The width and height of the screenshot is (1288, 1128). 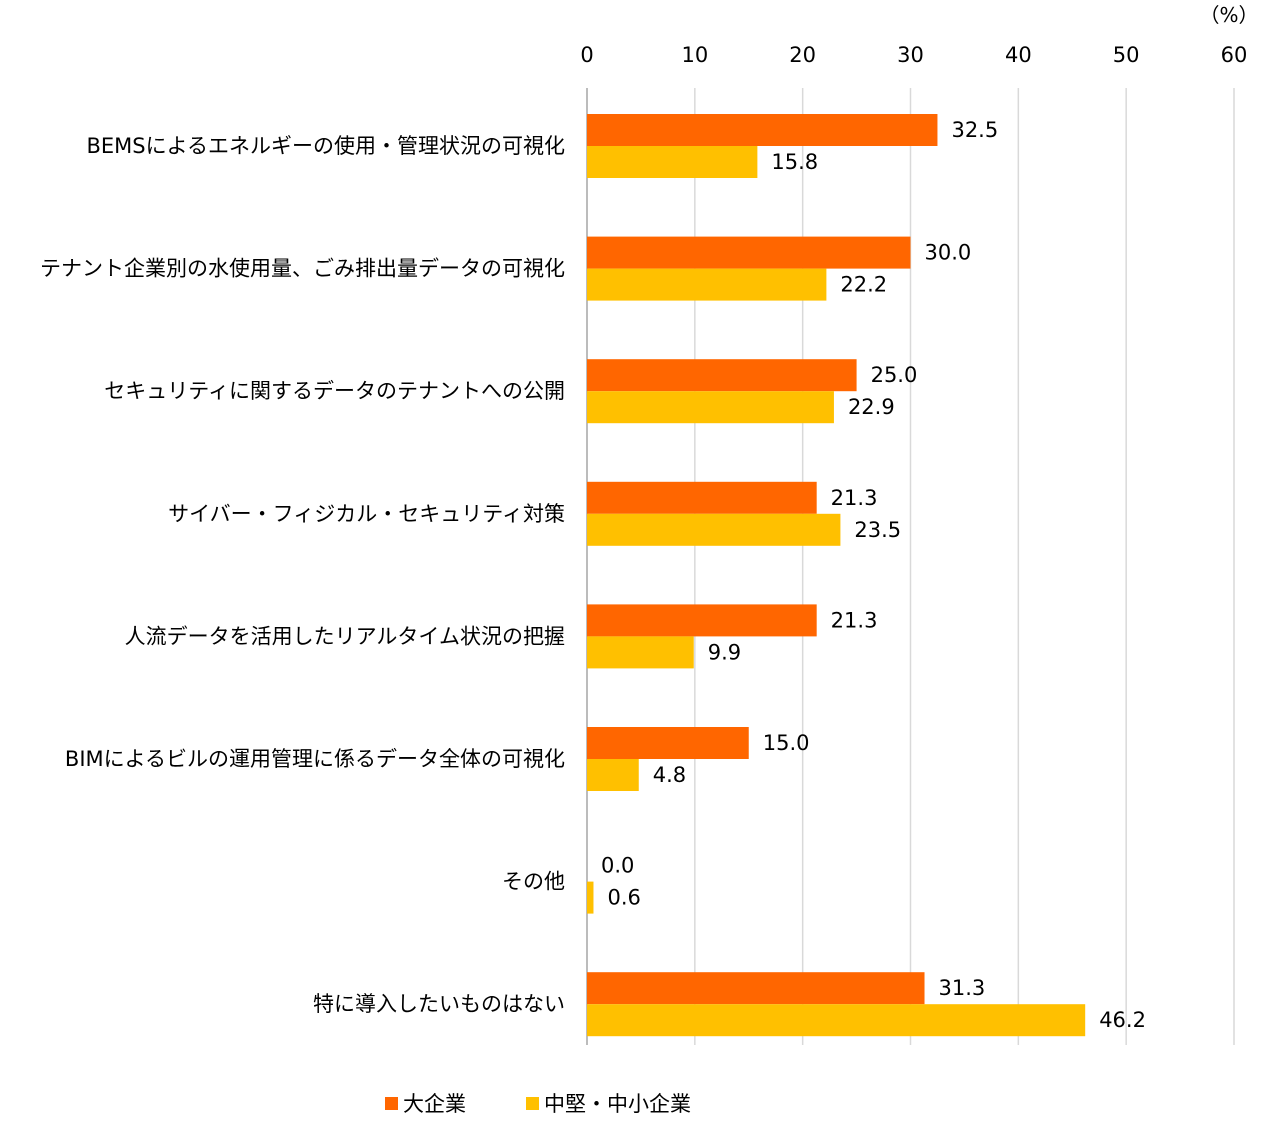 I want to click on category-label: BIMによるビルの運用管理に係るデータ全体の可視化, so click(x=315, y=759).